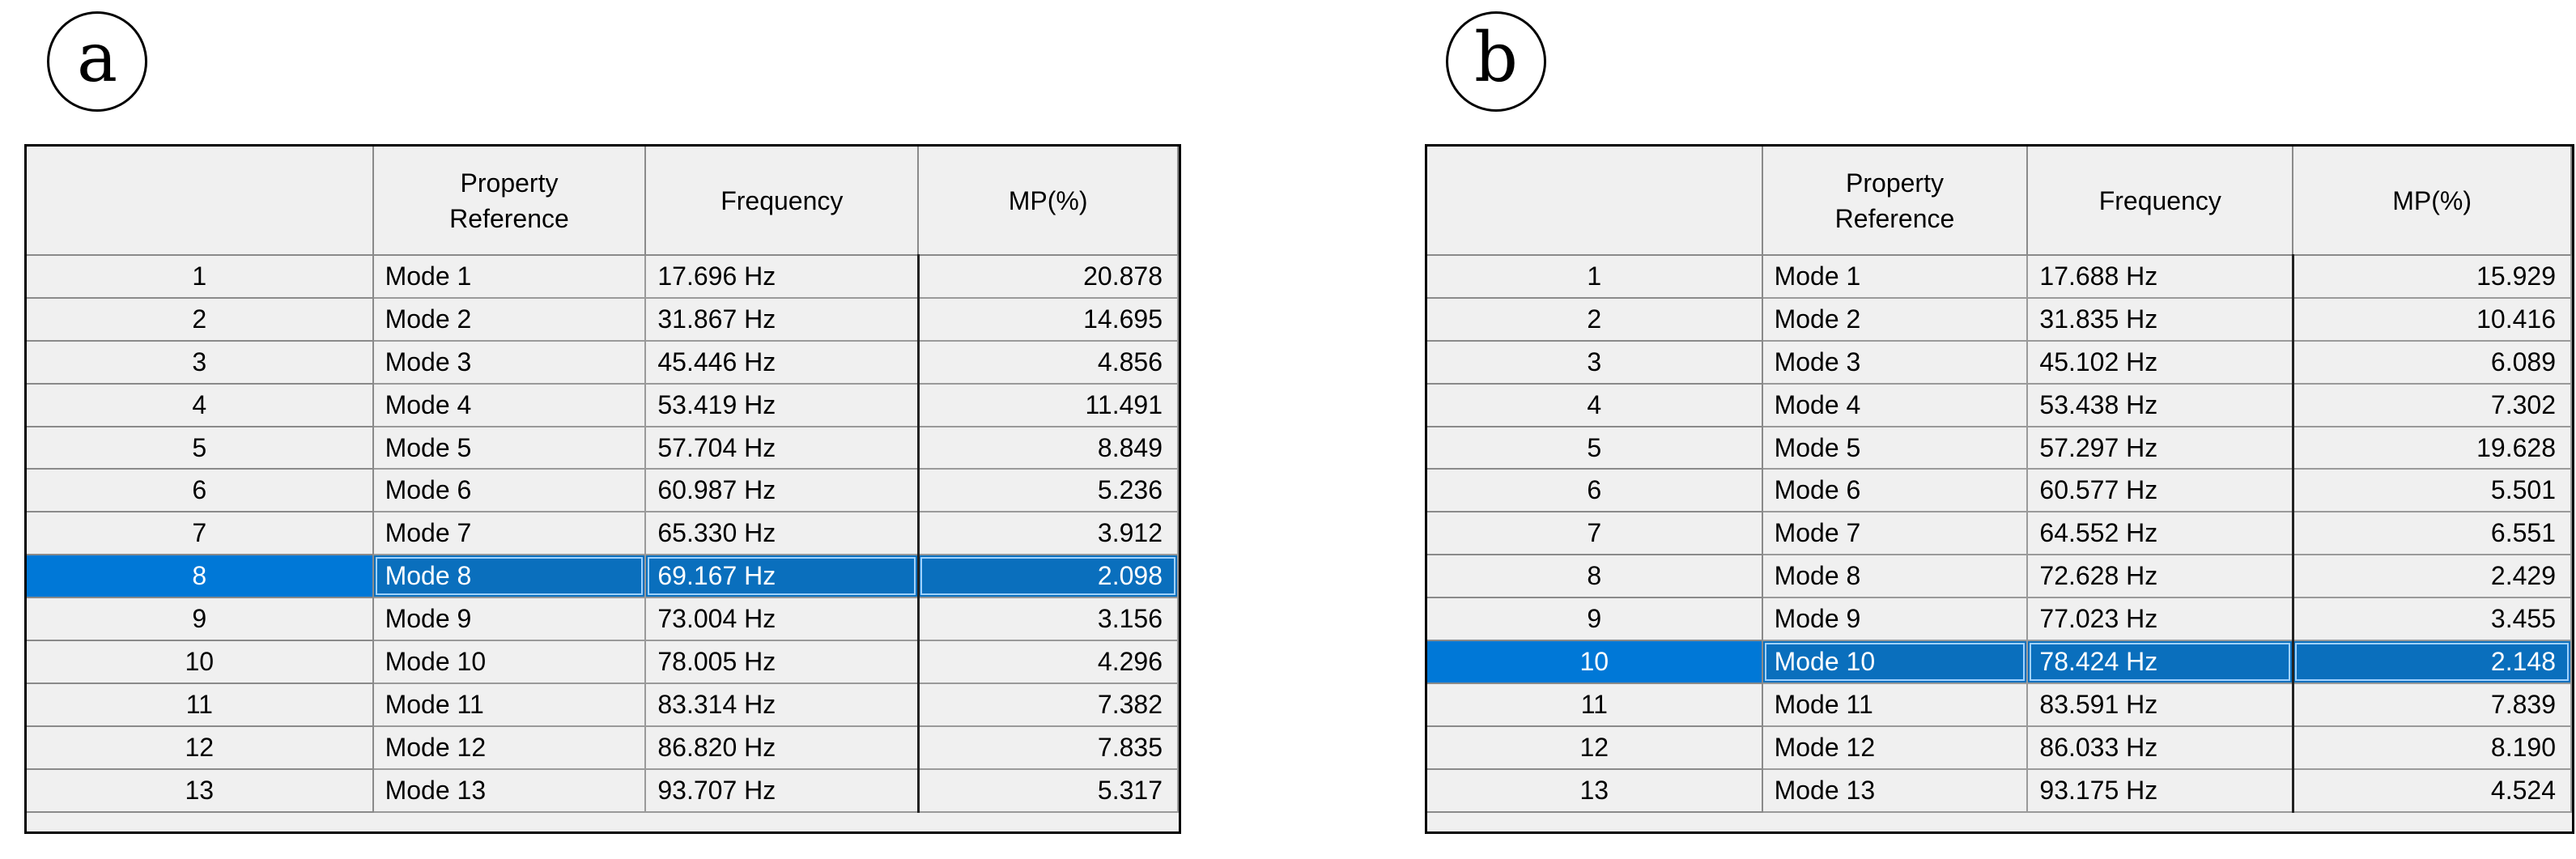  Describe the element at coordinates (782, 448) in the screenshot. I see `frequency-cell: 57.704 Hz` at that location.